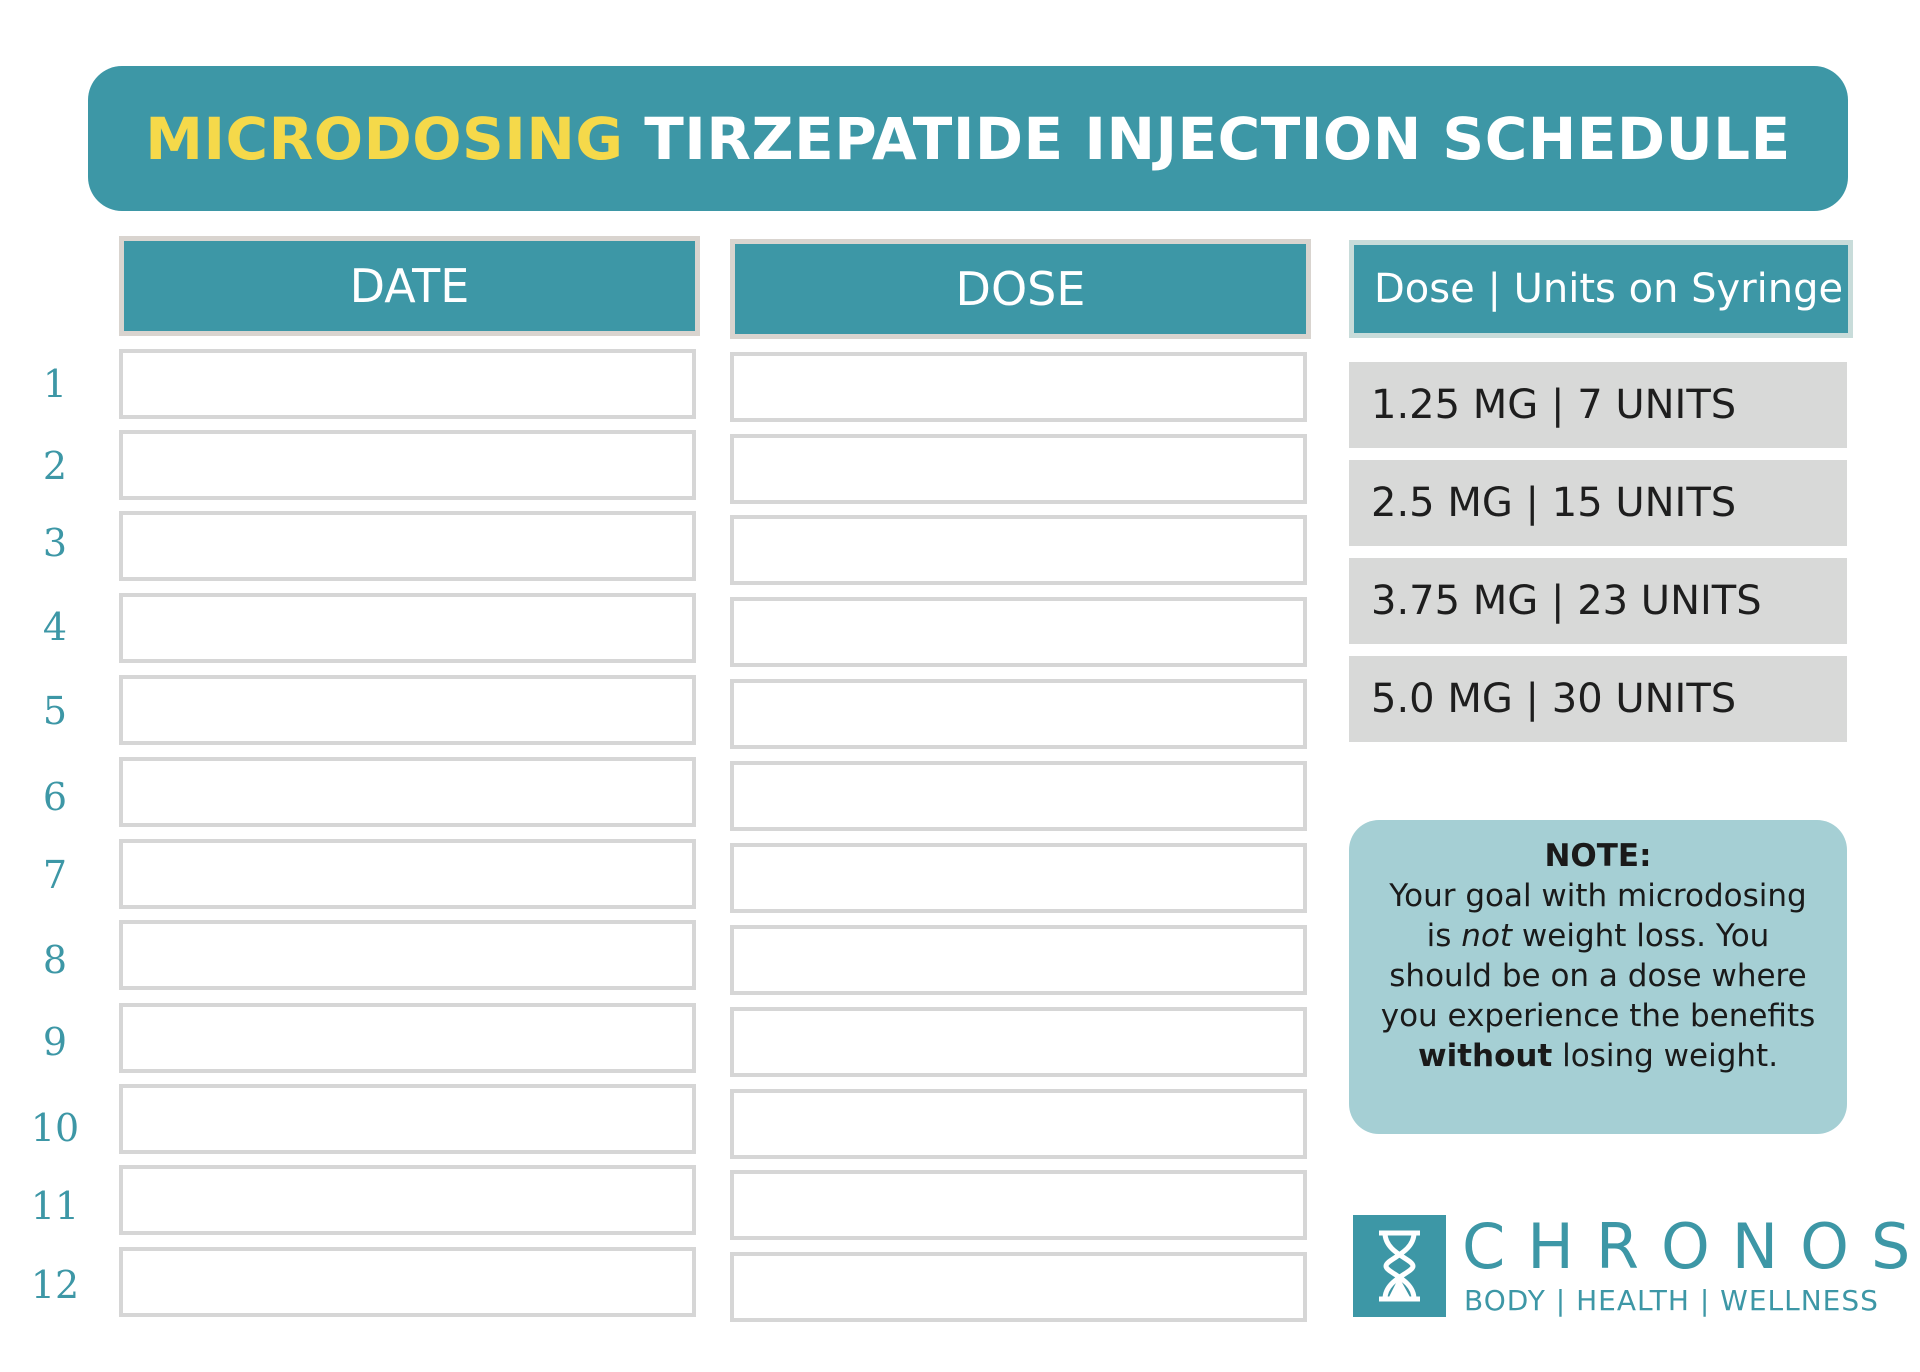  I want to click on date-column-header: DATE, so click(409, 286).